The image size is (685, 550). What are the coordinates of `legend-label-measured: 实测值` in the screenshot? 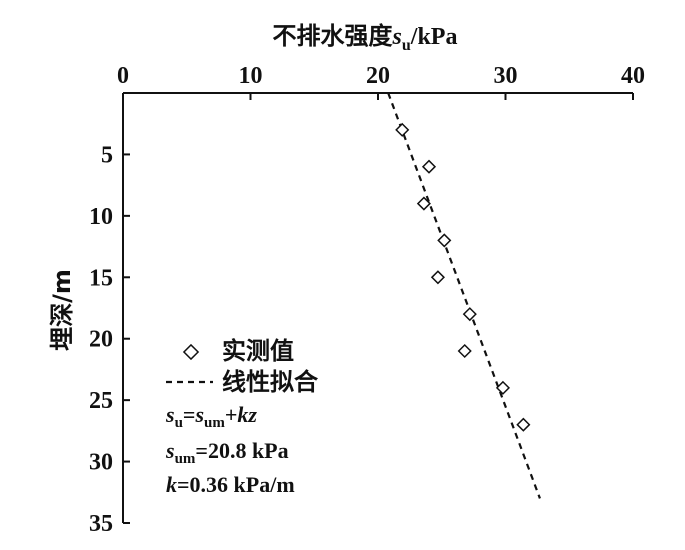 It's located at (258, 351).